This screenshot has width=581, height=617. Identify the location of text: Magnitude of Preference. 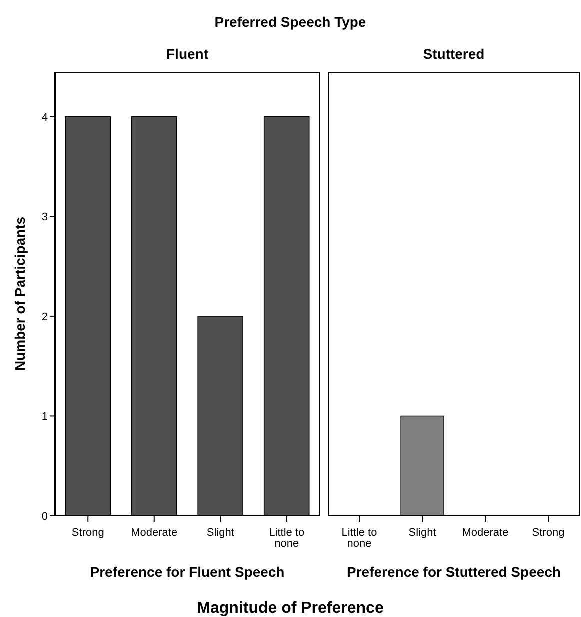
(290, 608).